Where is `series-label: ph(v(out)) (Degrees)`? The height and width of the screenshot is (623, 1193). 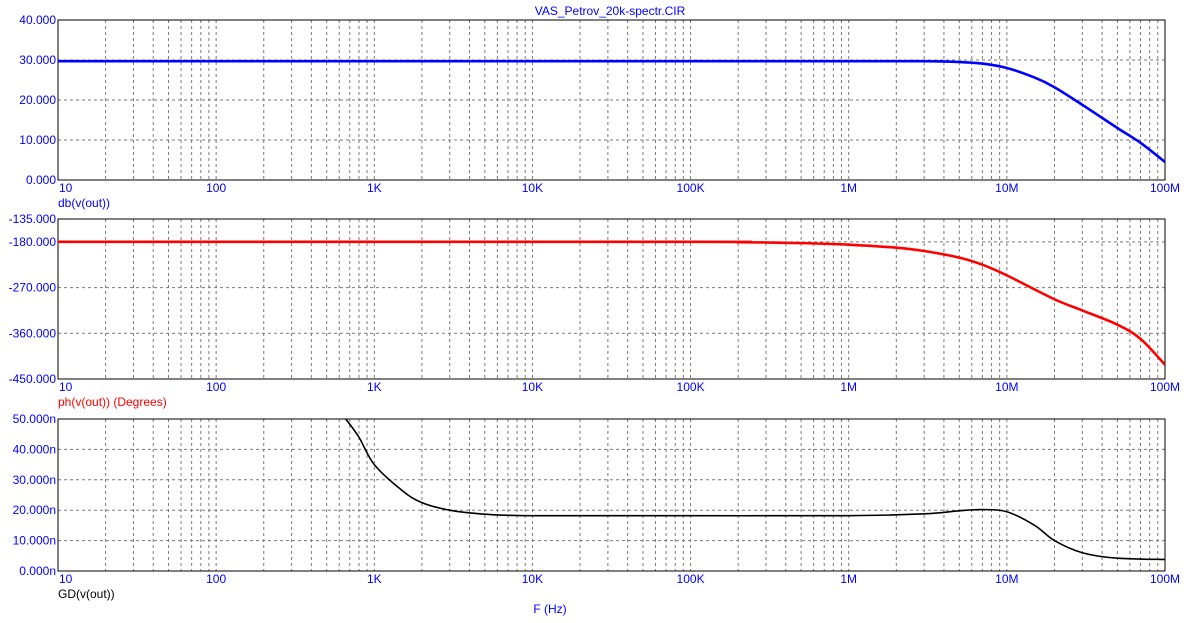
series-label: ph(v(out)) (Degrees) is located at coordinates (112, 402).